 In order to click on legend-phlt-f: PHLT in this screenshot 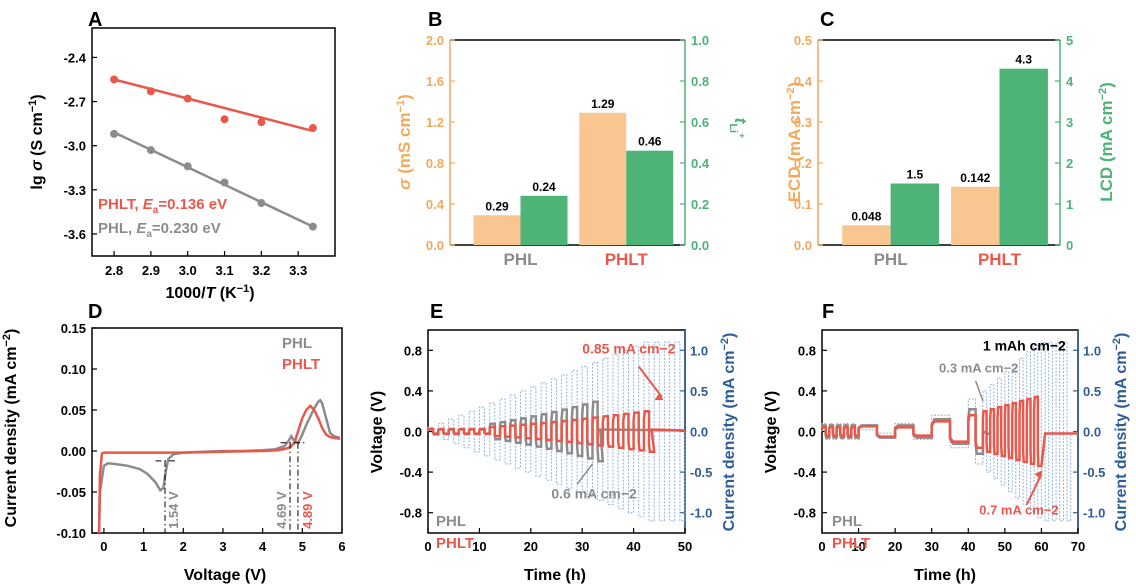, I will do `click(851, 543)`.